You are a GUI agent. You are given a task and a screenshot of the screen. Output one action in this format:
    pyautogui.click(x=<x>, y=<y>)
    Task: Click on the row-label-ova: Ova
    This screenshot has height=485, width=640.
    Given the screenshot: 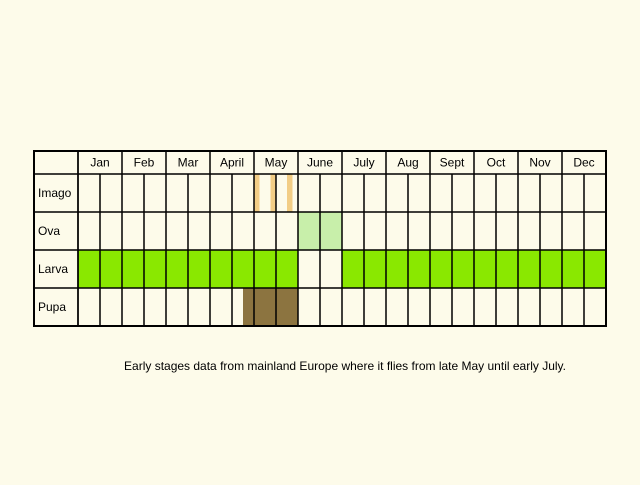 What is the action you would take?
    pyautogui.click(x=49, y=231)
    